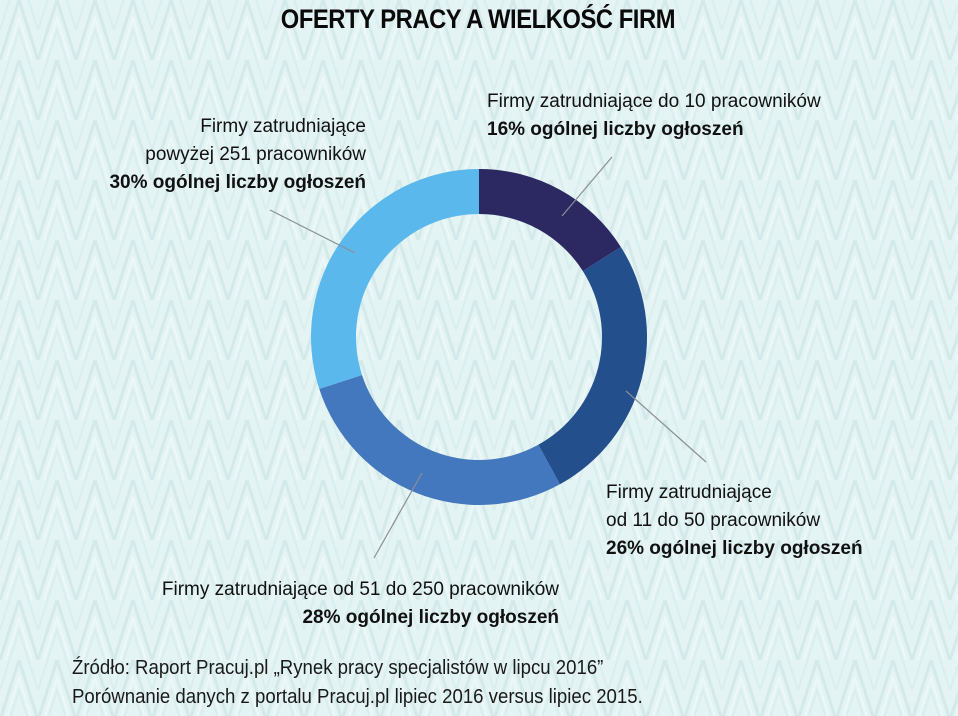 The image size is (958, 716). Describe the element at coordinates (237, 182) in the screenshot. I see `label-251-plus-percentage: 30% ogólnej liczby ogłoszeń` at that location.